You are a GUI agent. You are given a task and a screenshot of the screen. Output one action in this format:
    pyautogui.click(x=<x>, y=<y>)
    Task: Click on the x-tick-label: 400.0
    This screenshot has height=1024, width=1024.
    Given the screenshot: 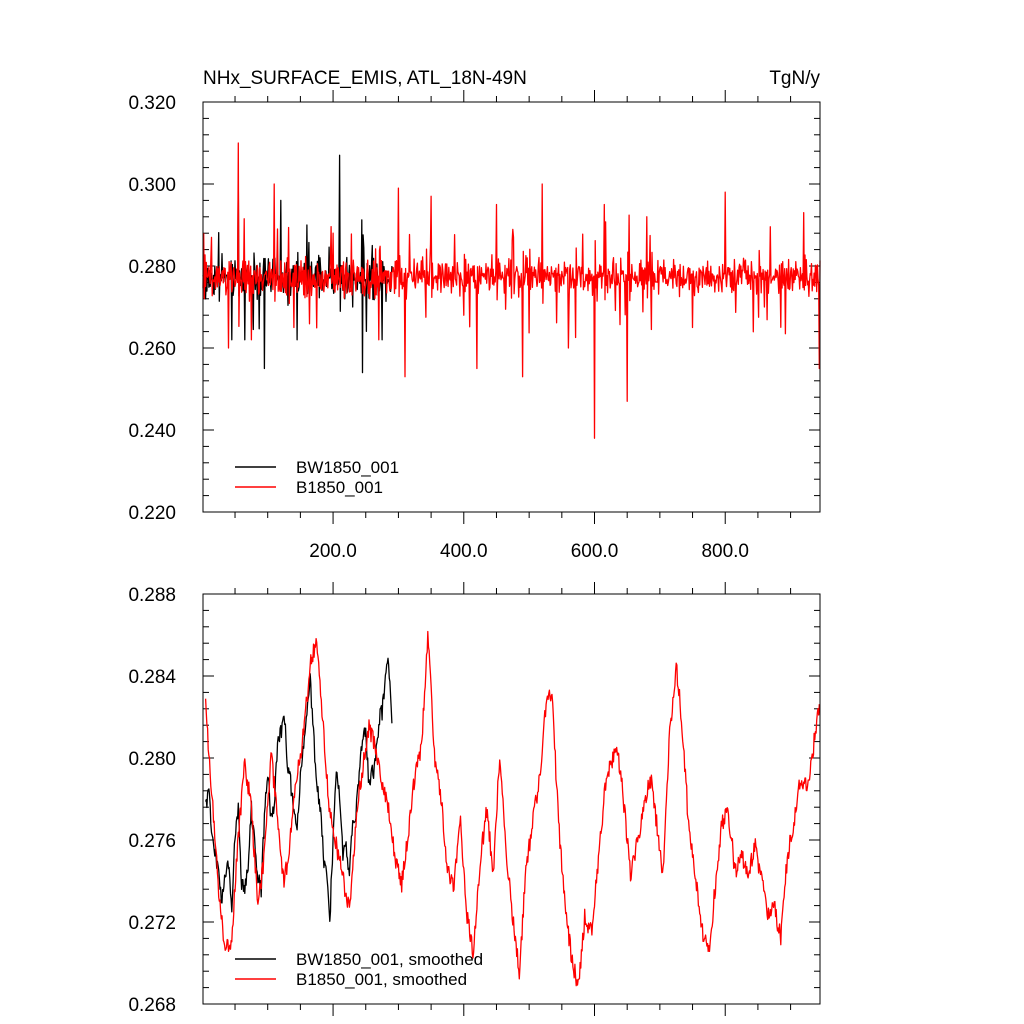 What is the action you would take?
    pyautogui.click(x=464, y=551)
    